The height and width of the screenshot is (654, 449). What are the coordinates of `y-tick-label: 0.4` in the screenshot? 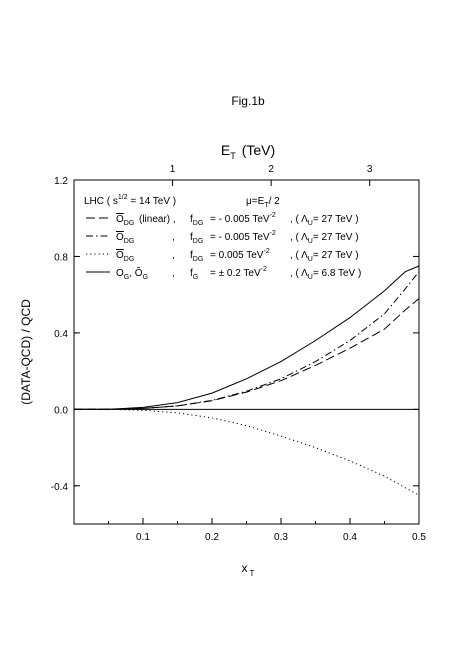 It's located at (61, 334).